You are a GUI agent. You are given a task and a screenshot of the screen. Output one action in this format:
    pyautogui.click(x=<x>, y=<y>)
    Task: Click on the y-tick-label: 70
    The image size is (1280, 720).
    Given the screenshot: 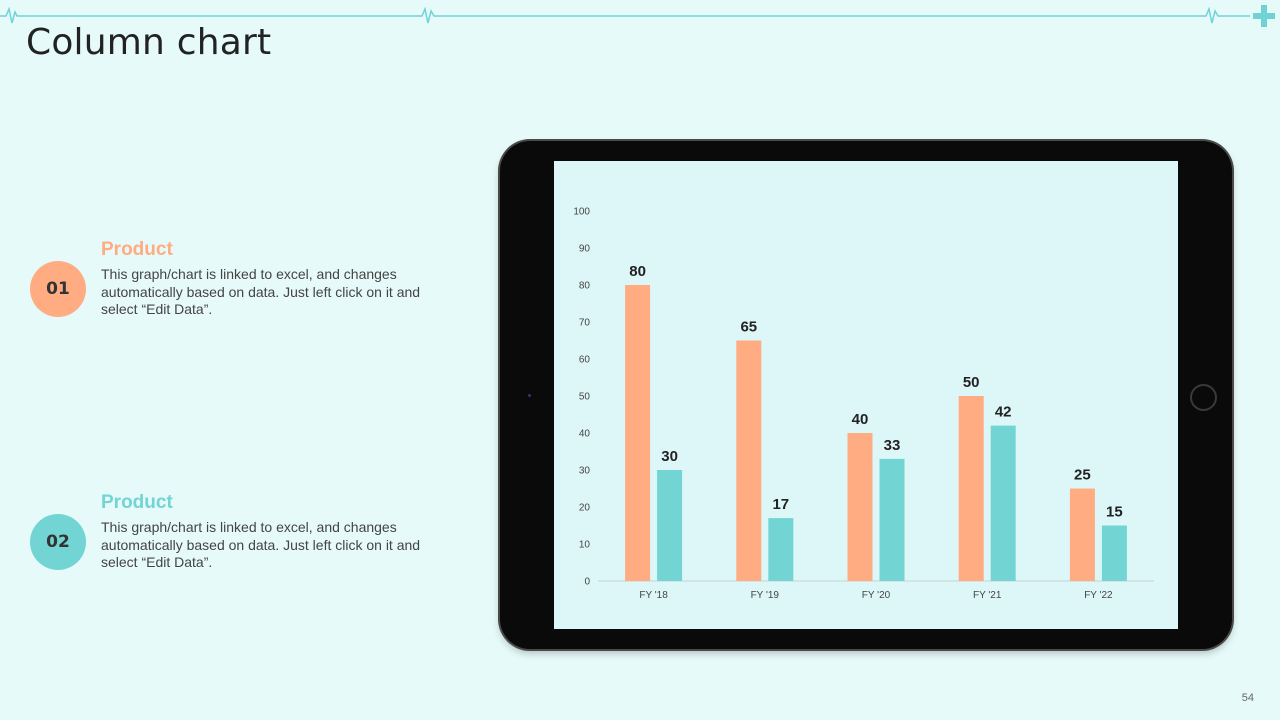 What is the action you would take?
    pyautogui.click(x=585, y=323)
    